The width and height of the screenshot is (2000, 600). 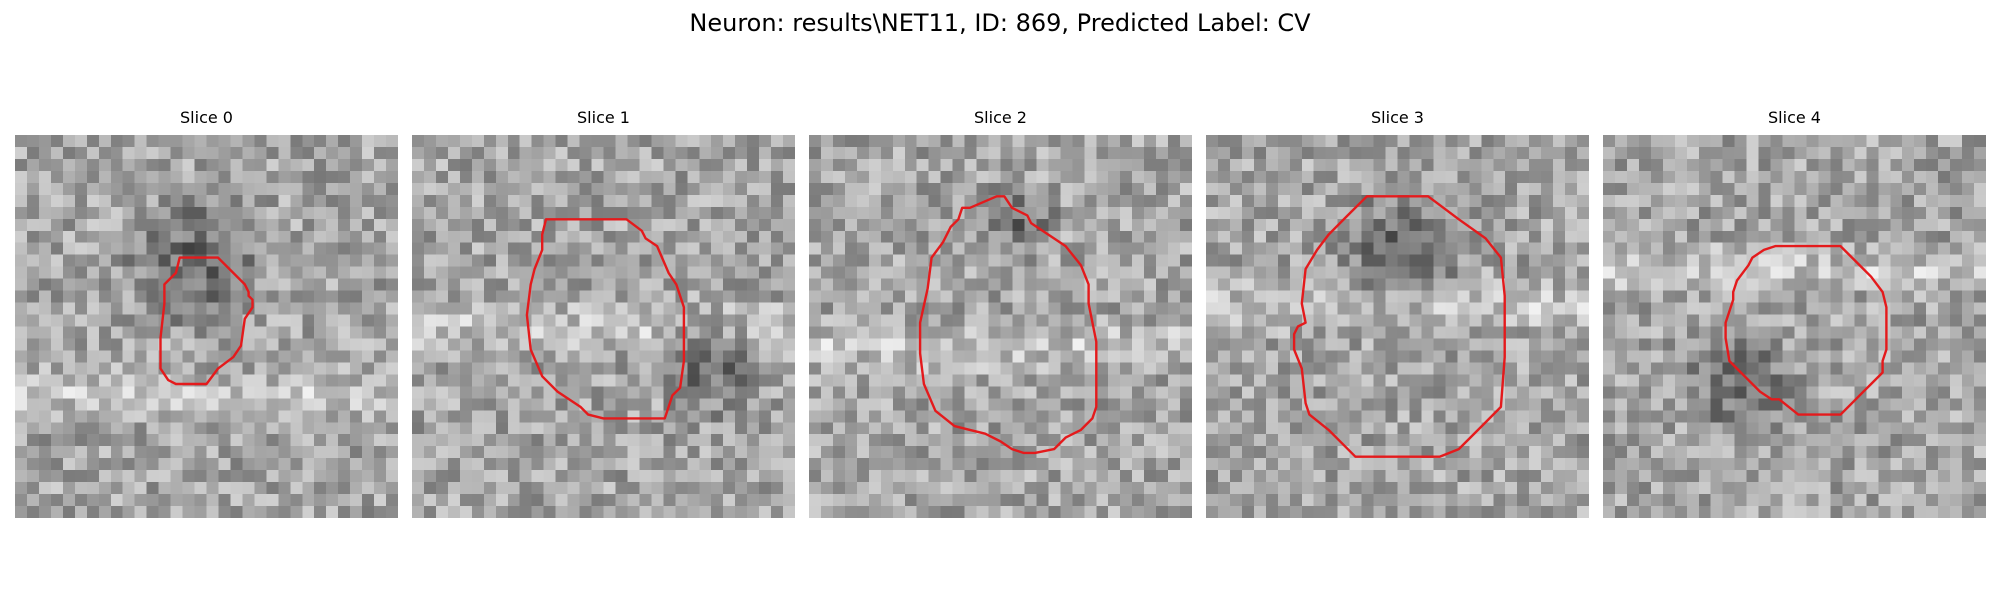 I want to click on slice-panel-3: Slice 3, so click(x=1397, y=313).